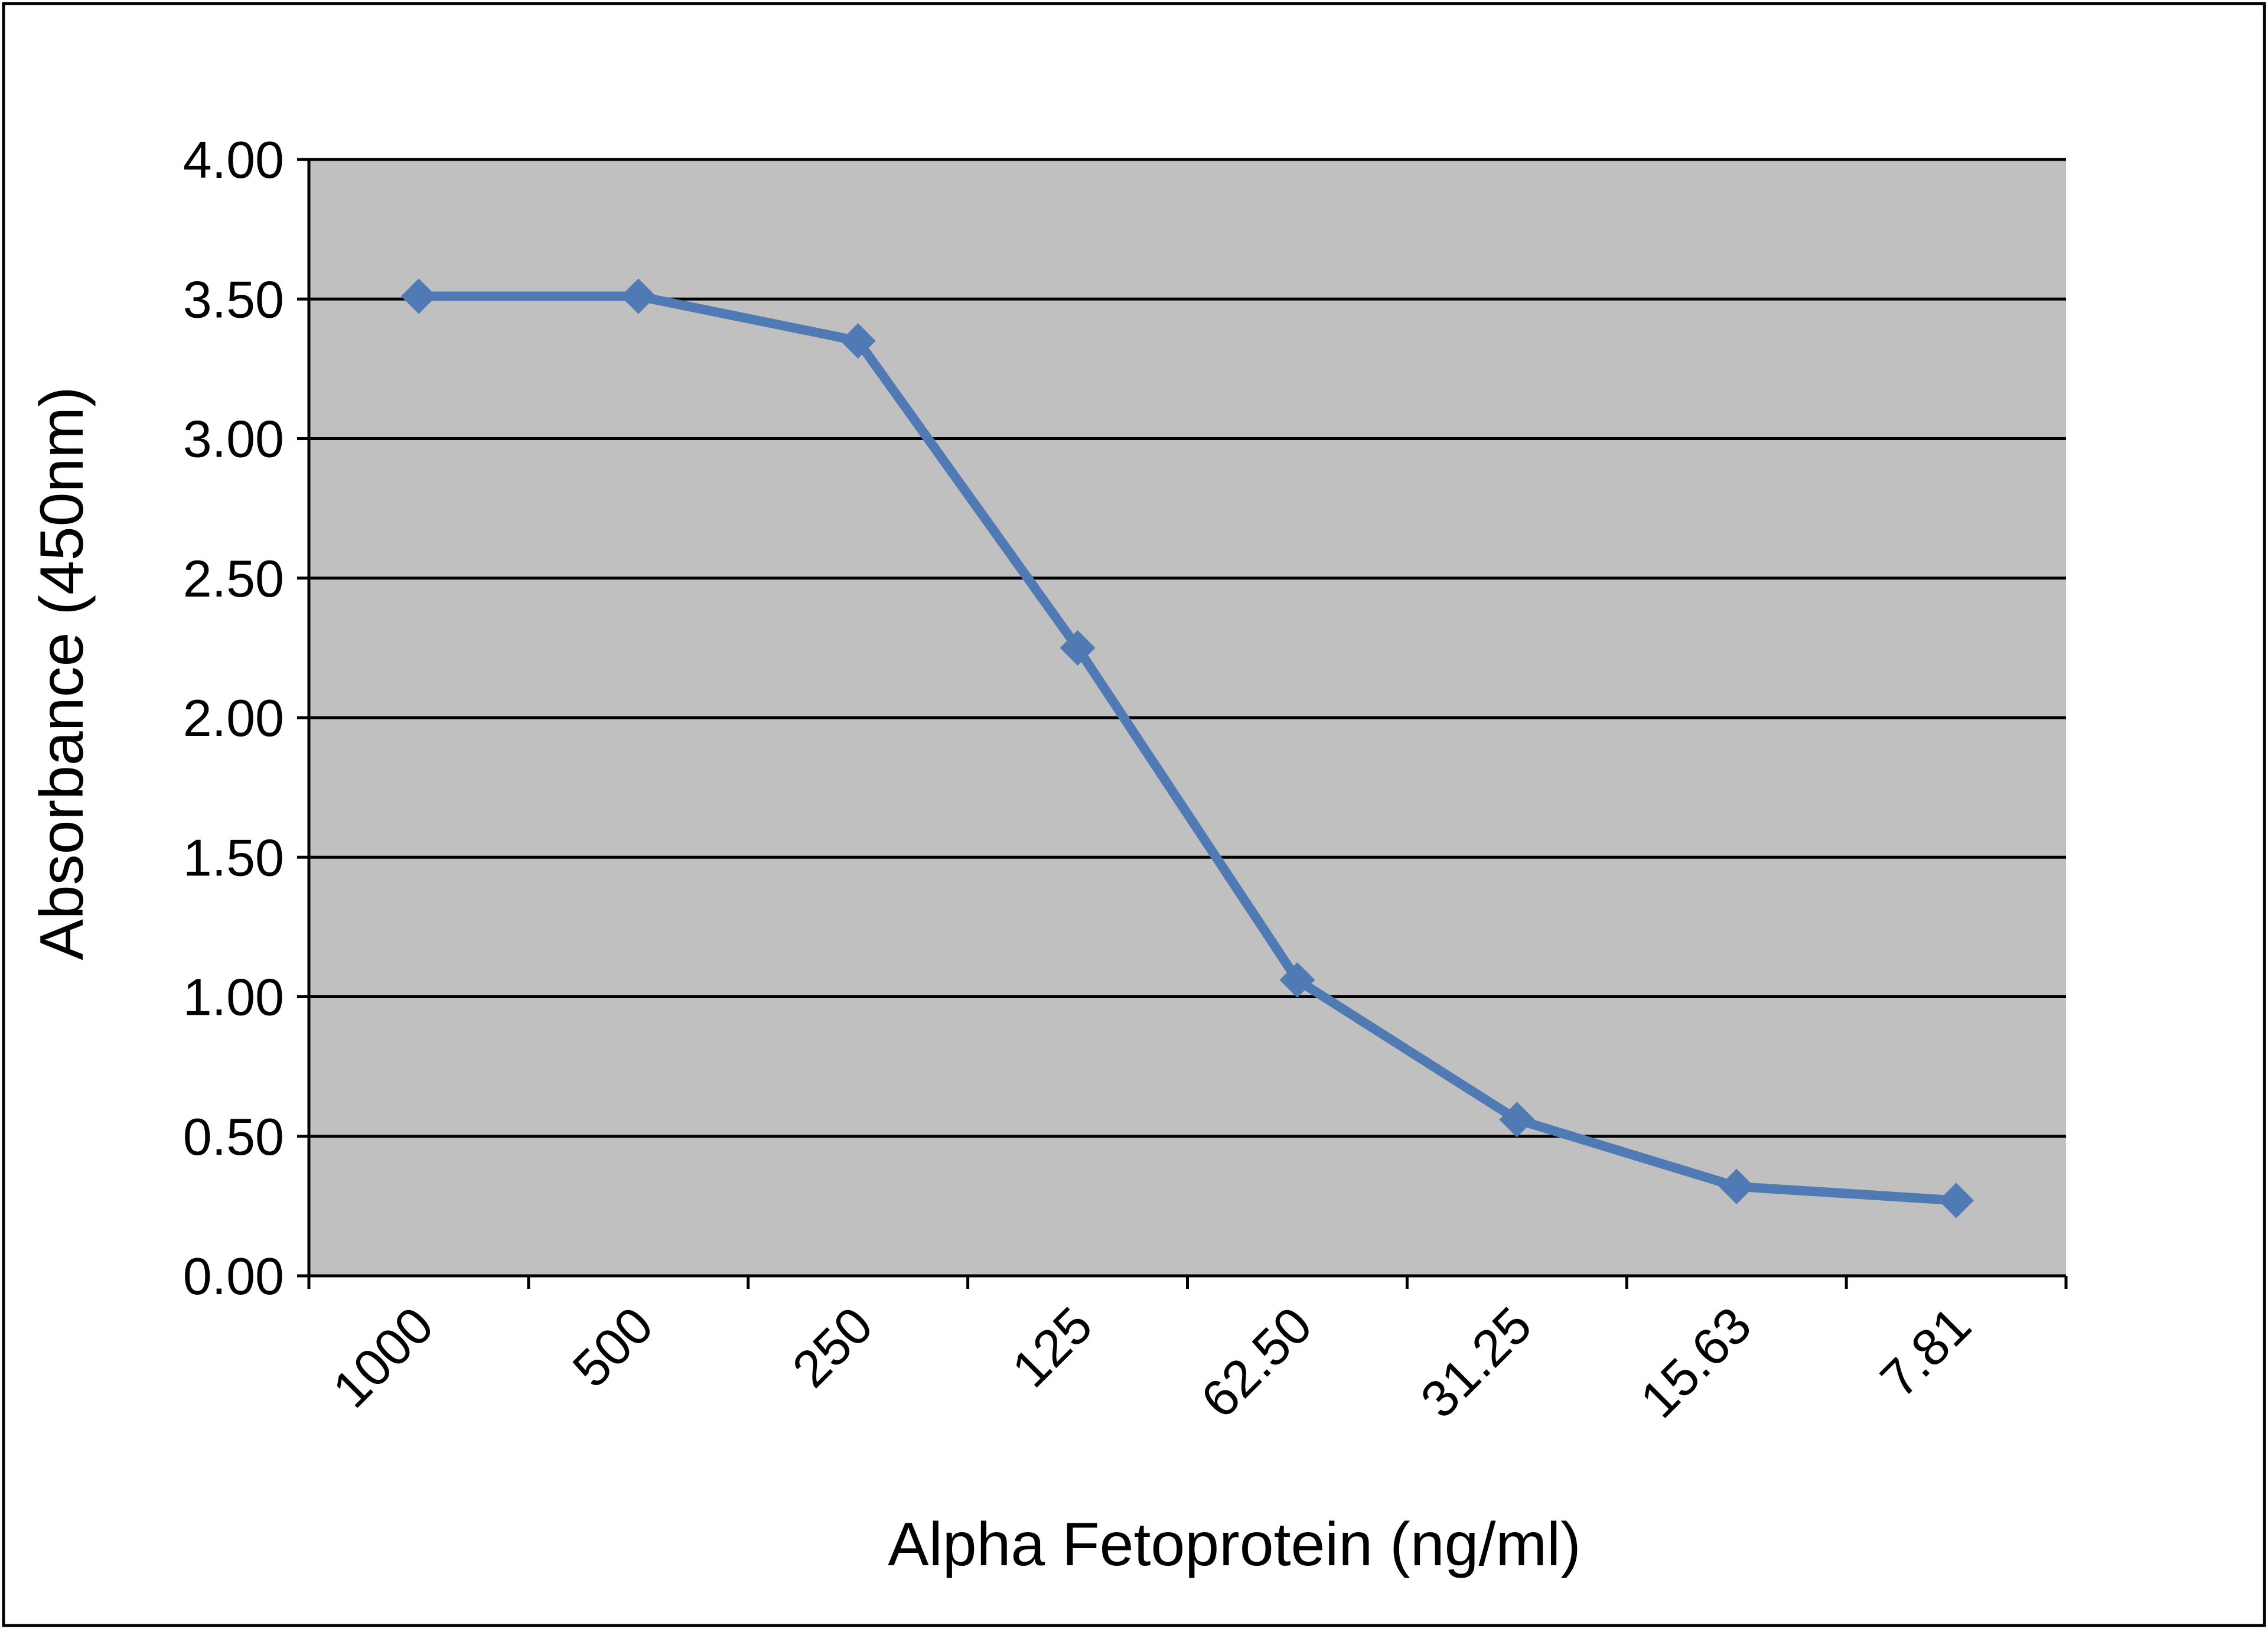  What do you see at coordinates (233, 160) in the screenshot?
I see `y-tick-label: 4.00` at bounding box center [233, 160].